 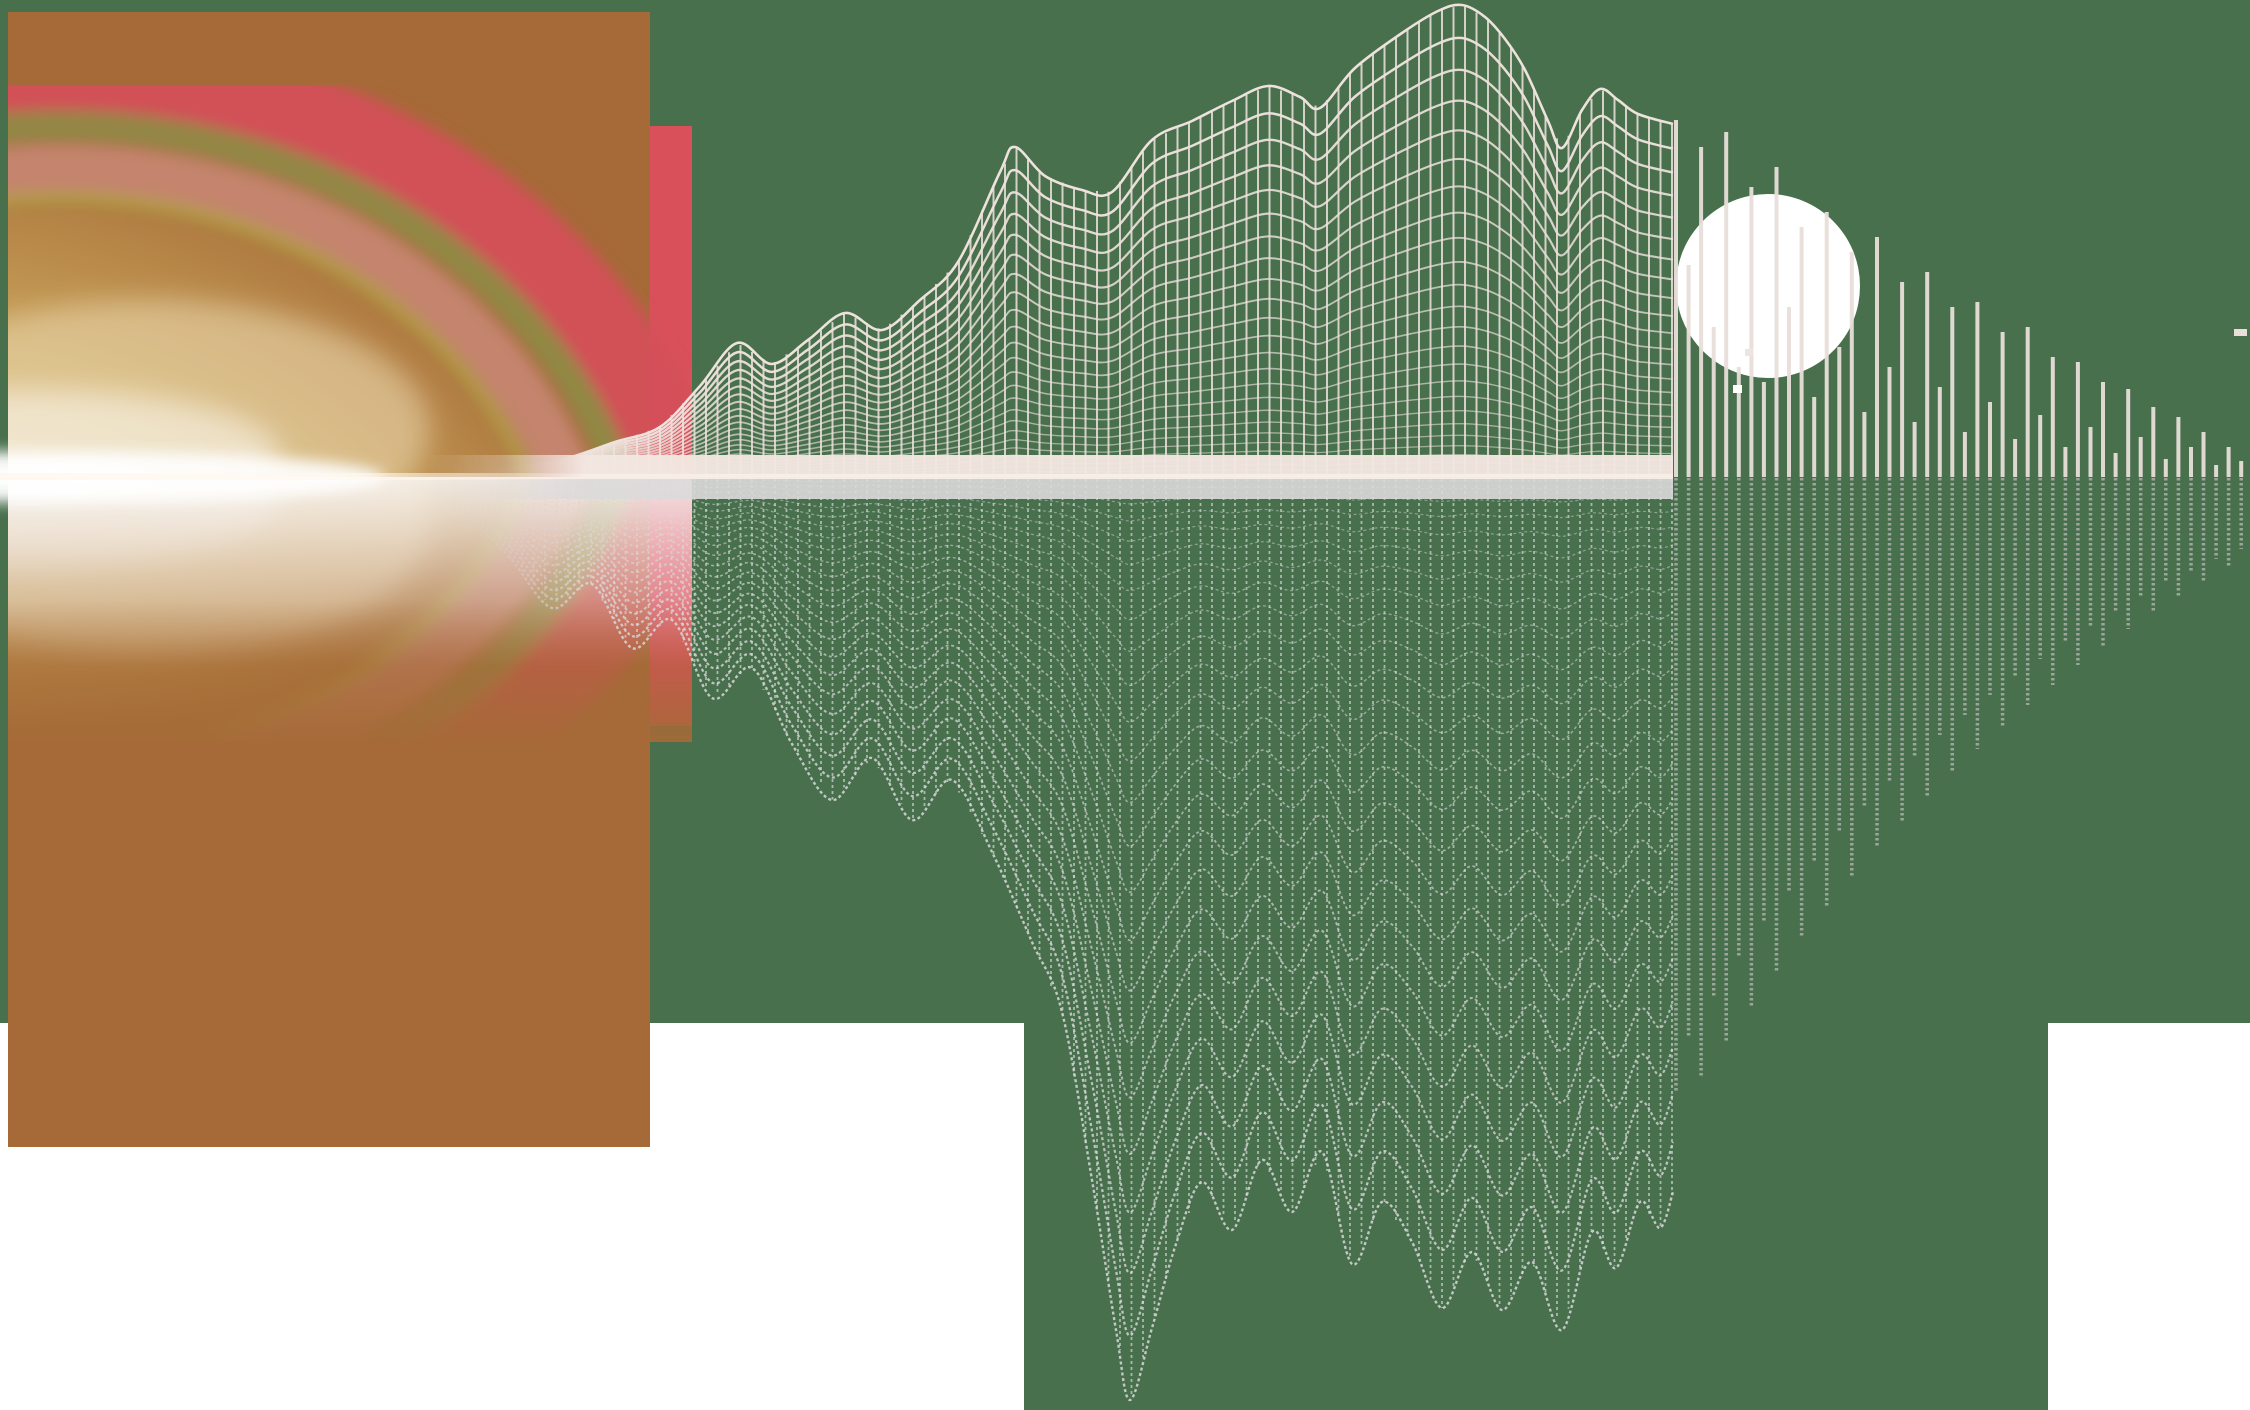 I want to click on under-waterline-band, so click(x=1051, y=488).